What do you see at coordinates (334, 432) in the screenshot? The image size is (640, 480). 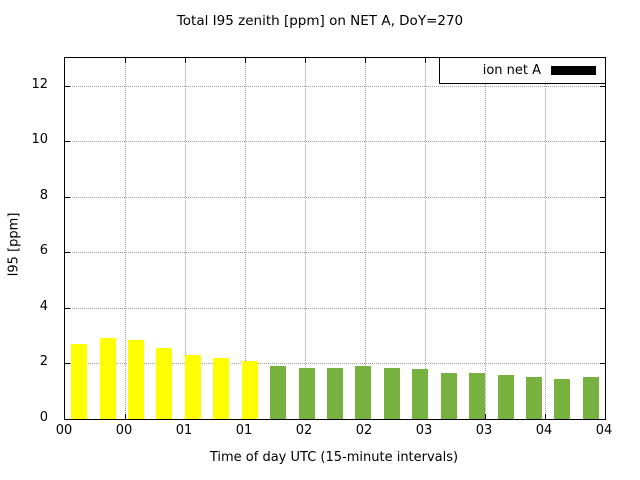 I see `x-tick-labels: 00 00 01 01 02 02 03 03 04 04` at bounding box center [334, 432].